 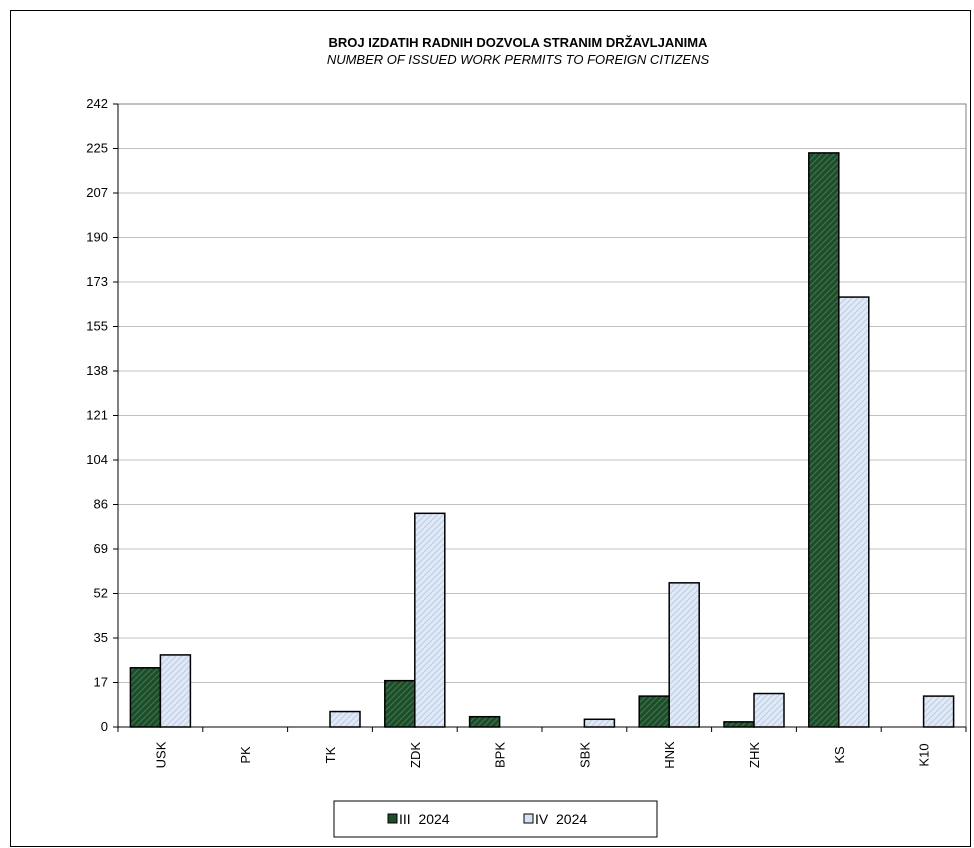 I want to click on y-tick-label: 207, so click(x=97, y=192).